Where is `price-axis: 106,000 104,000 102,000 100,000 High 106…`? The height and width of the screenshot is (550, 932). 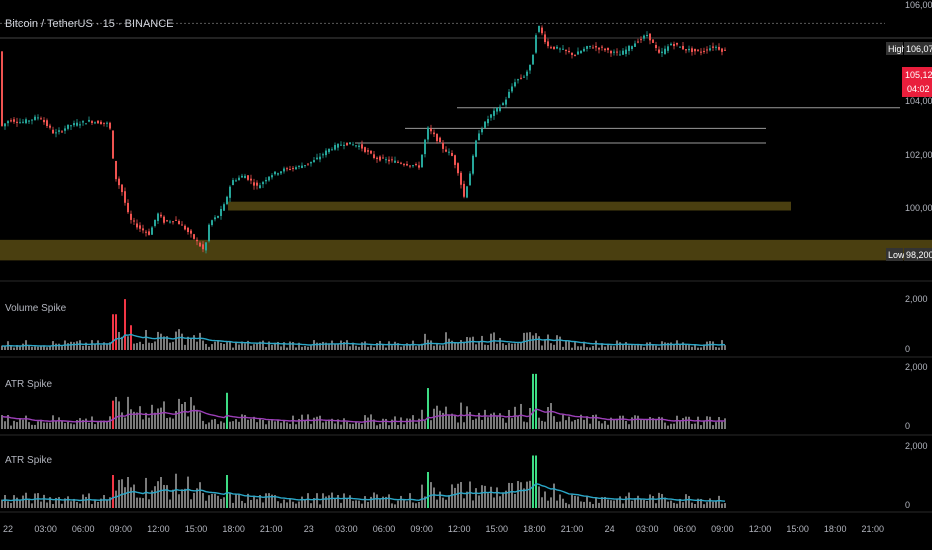
price-axis: 106,000 104,000 102,000 100,000 High 106… is located at coordinates (909, 130).